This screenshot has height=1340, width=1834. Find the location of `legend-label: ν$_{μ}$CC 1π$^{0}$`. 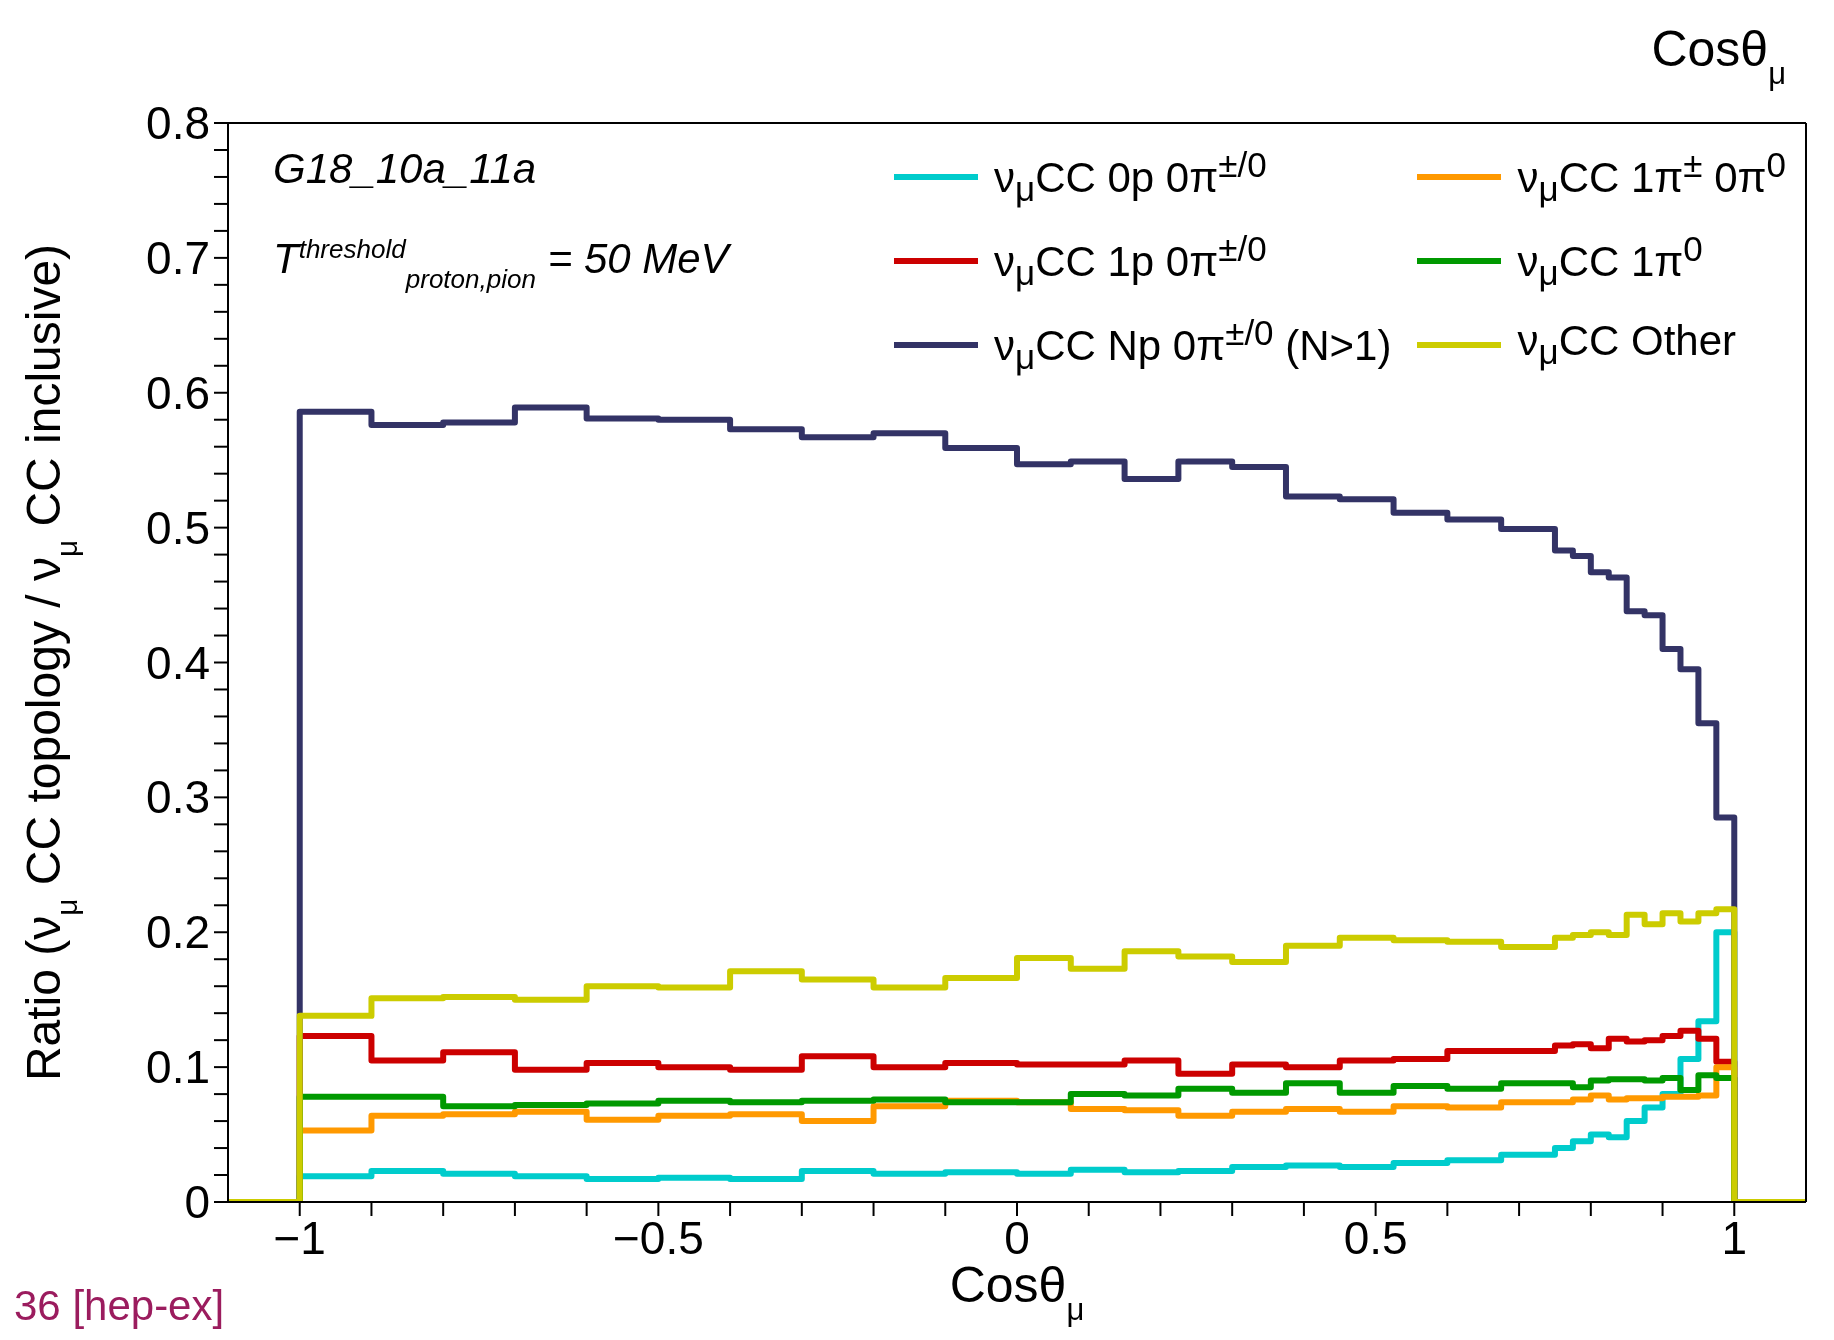

legend-label: ν$_{μ}$CC 1π$^{0}$ is located at coordinates (1610, 261).